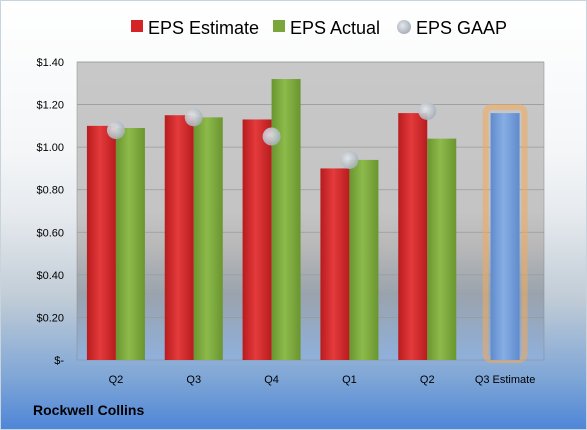  Describe the element at coordinates (59, 361) in the screenshot. I see `y-tick-label: $-` at that location.